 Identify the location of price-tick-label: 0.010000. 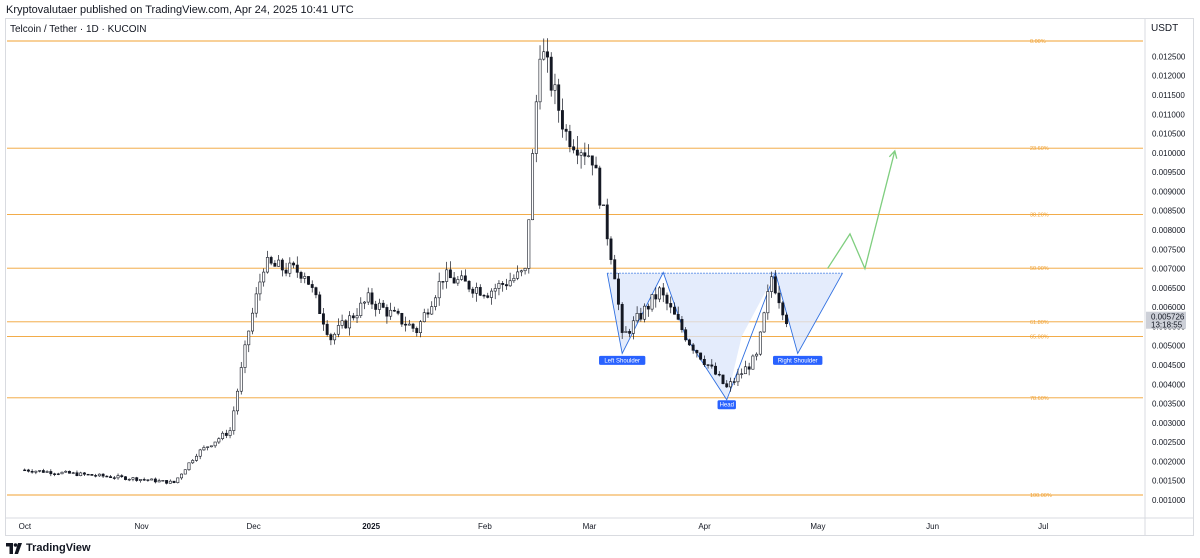
(1169, 153).